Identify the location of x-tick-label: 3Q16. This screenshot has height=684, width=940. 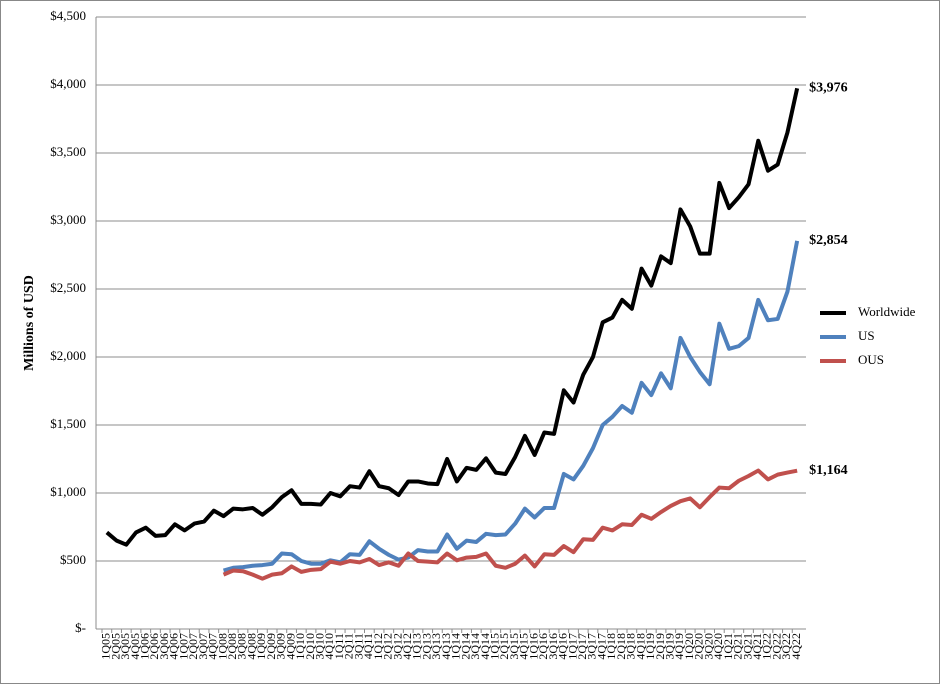
(553, 646).